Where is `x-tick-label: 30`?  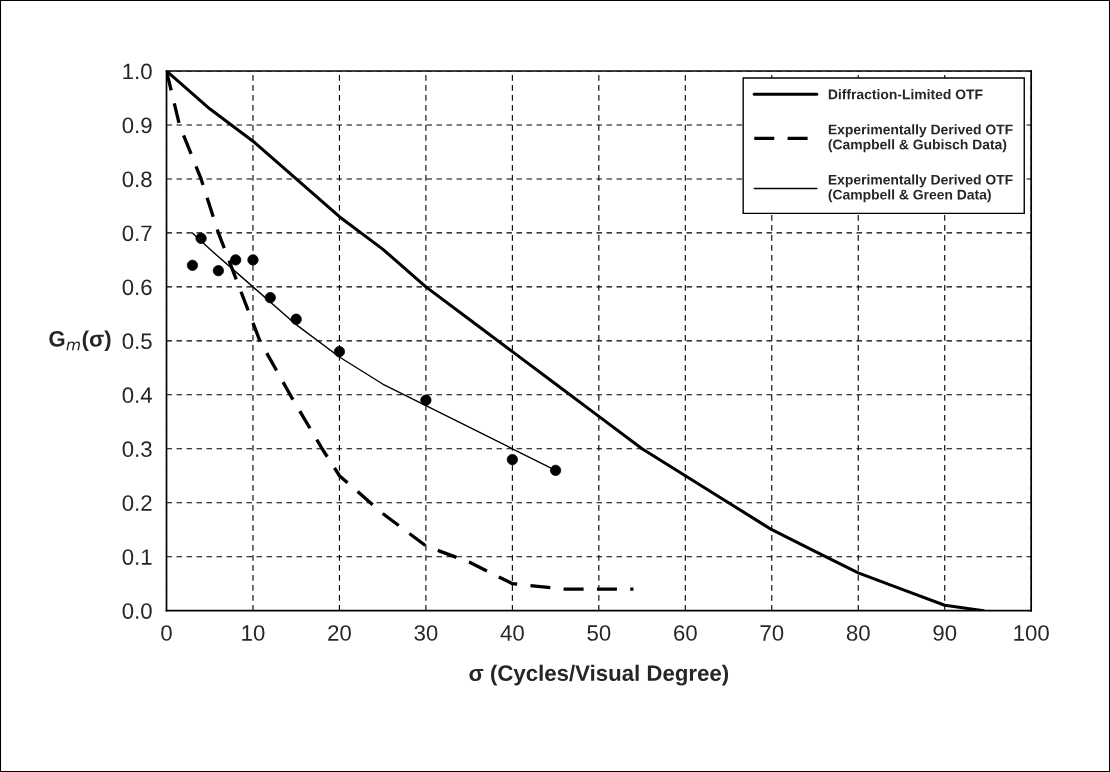
x-tick-label: 30 is located at coordinates (426, 633).